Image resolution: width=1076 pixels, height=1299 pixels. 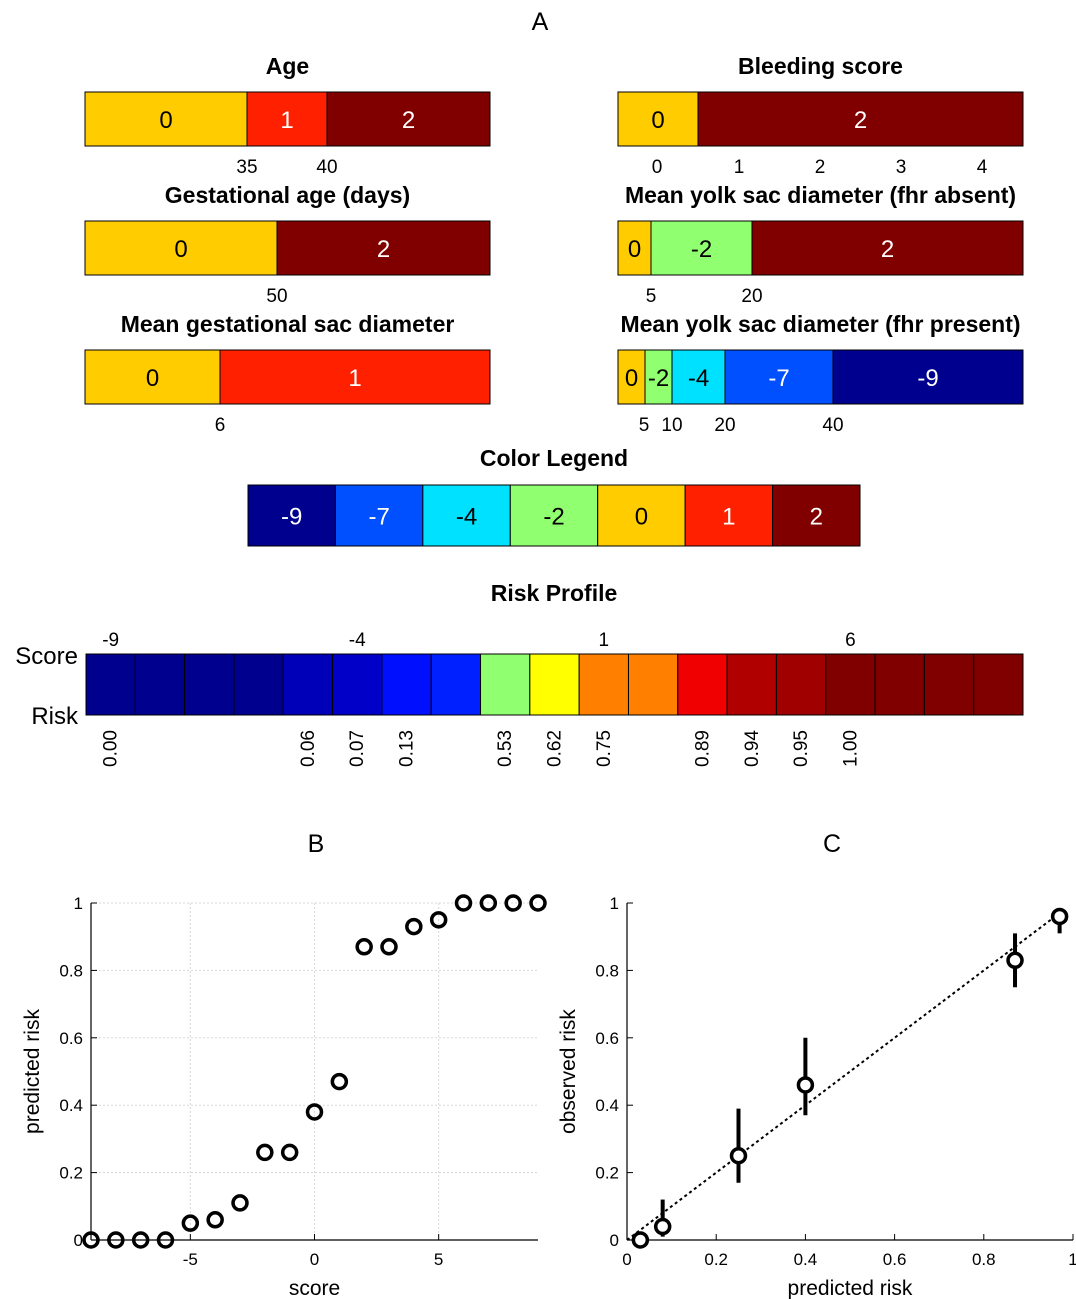 I want to click on risk-profile-row-label: Risk, so click(x=55, y=716).